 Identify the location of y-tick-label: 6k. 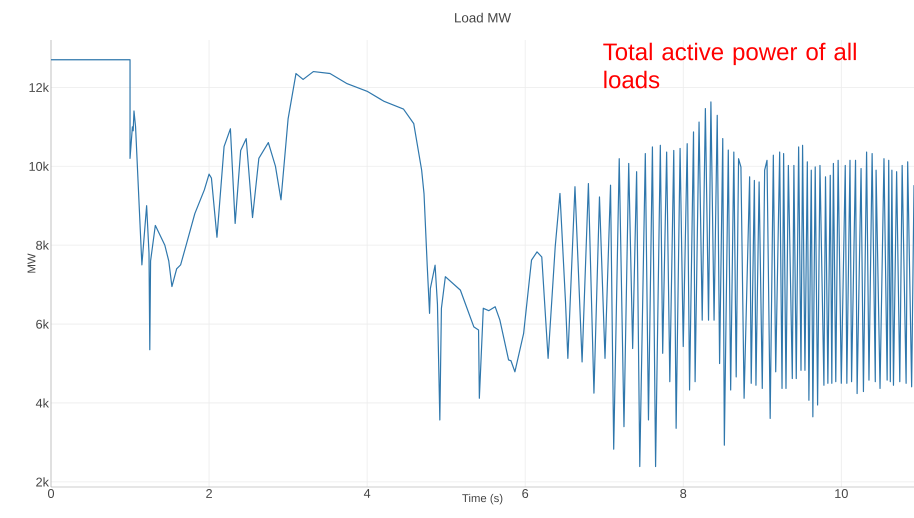
(42, 324).